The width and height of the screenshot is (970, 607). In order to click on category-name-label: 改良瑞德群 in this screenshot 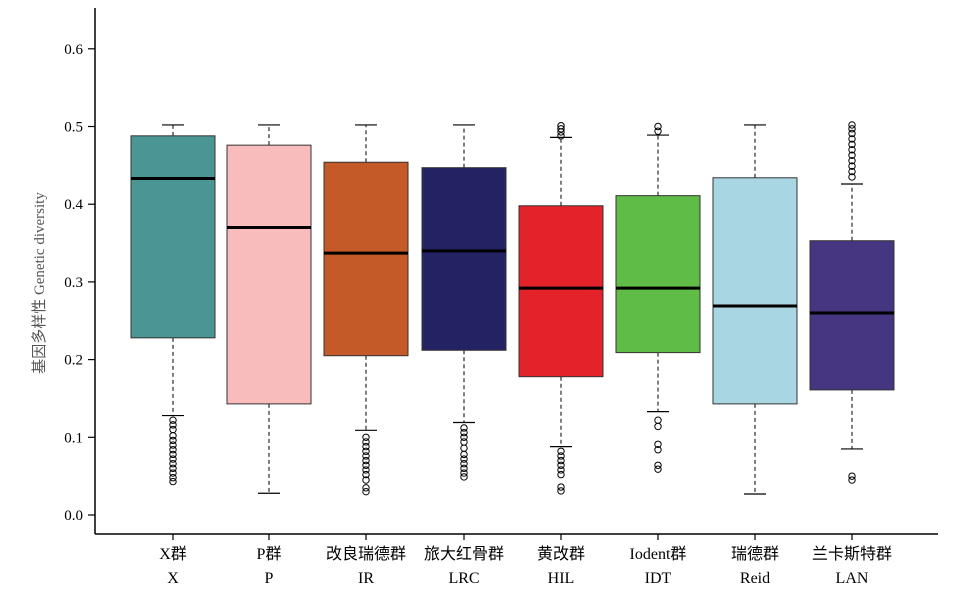, I will do `click(366, 554)`.